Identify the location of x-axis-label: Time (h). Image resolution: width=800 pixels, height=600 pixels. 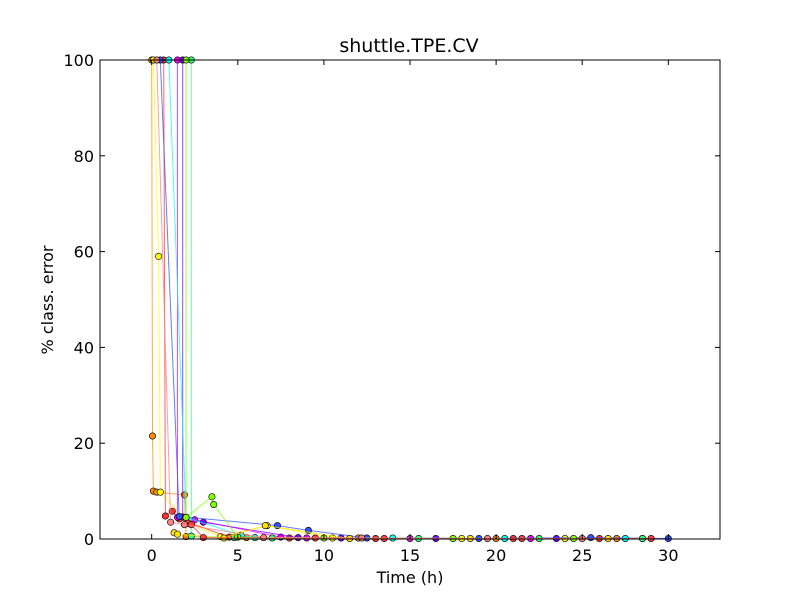
(410, 577).